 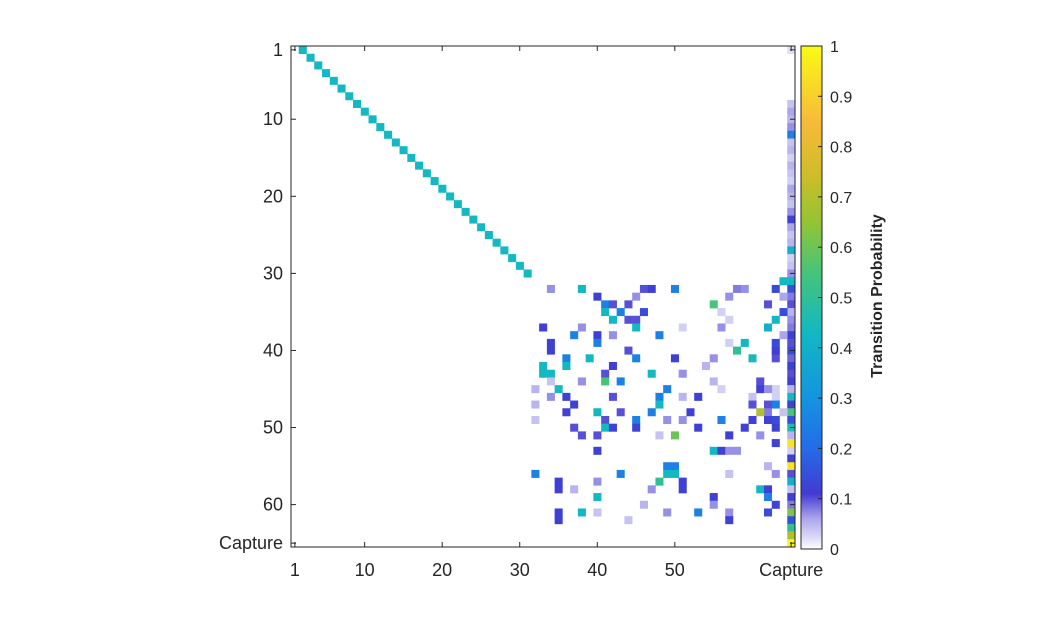 I want to click on colorbar-tick-label: 0.6, so click(x=841, y=248).